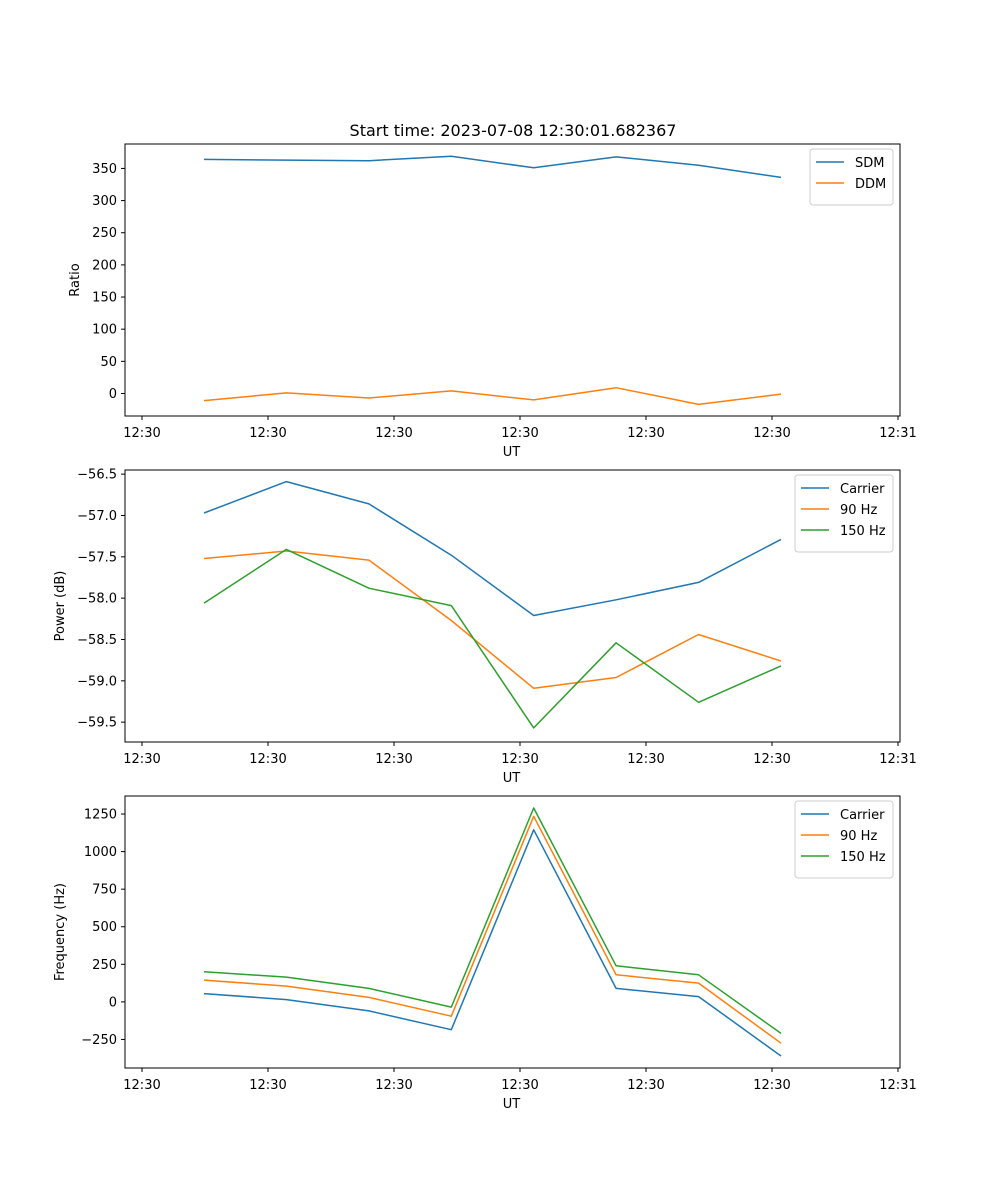 The width and height of the screenshot is (1000, 1200). What do you see at coordinates (97, 640) in the screenshot?
I see `y-tick-label: −58.5` at bounding box center [97, 640].